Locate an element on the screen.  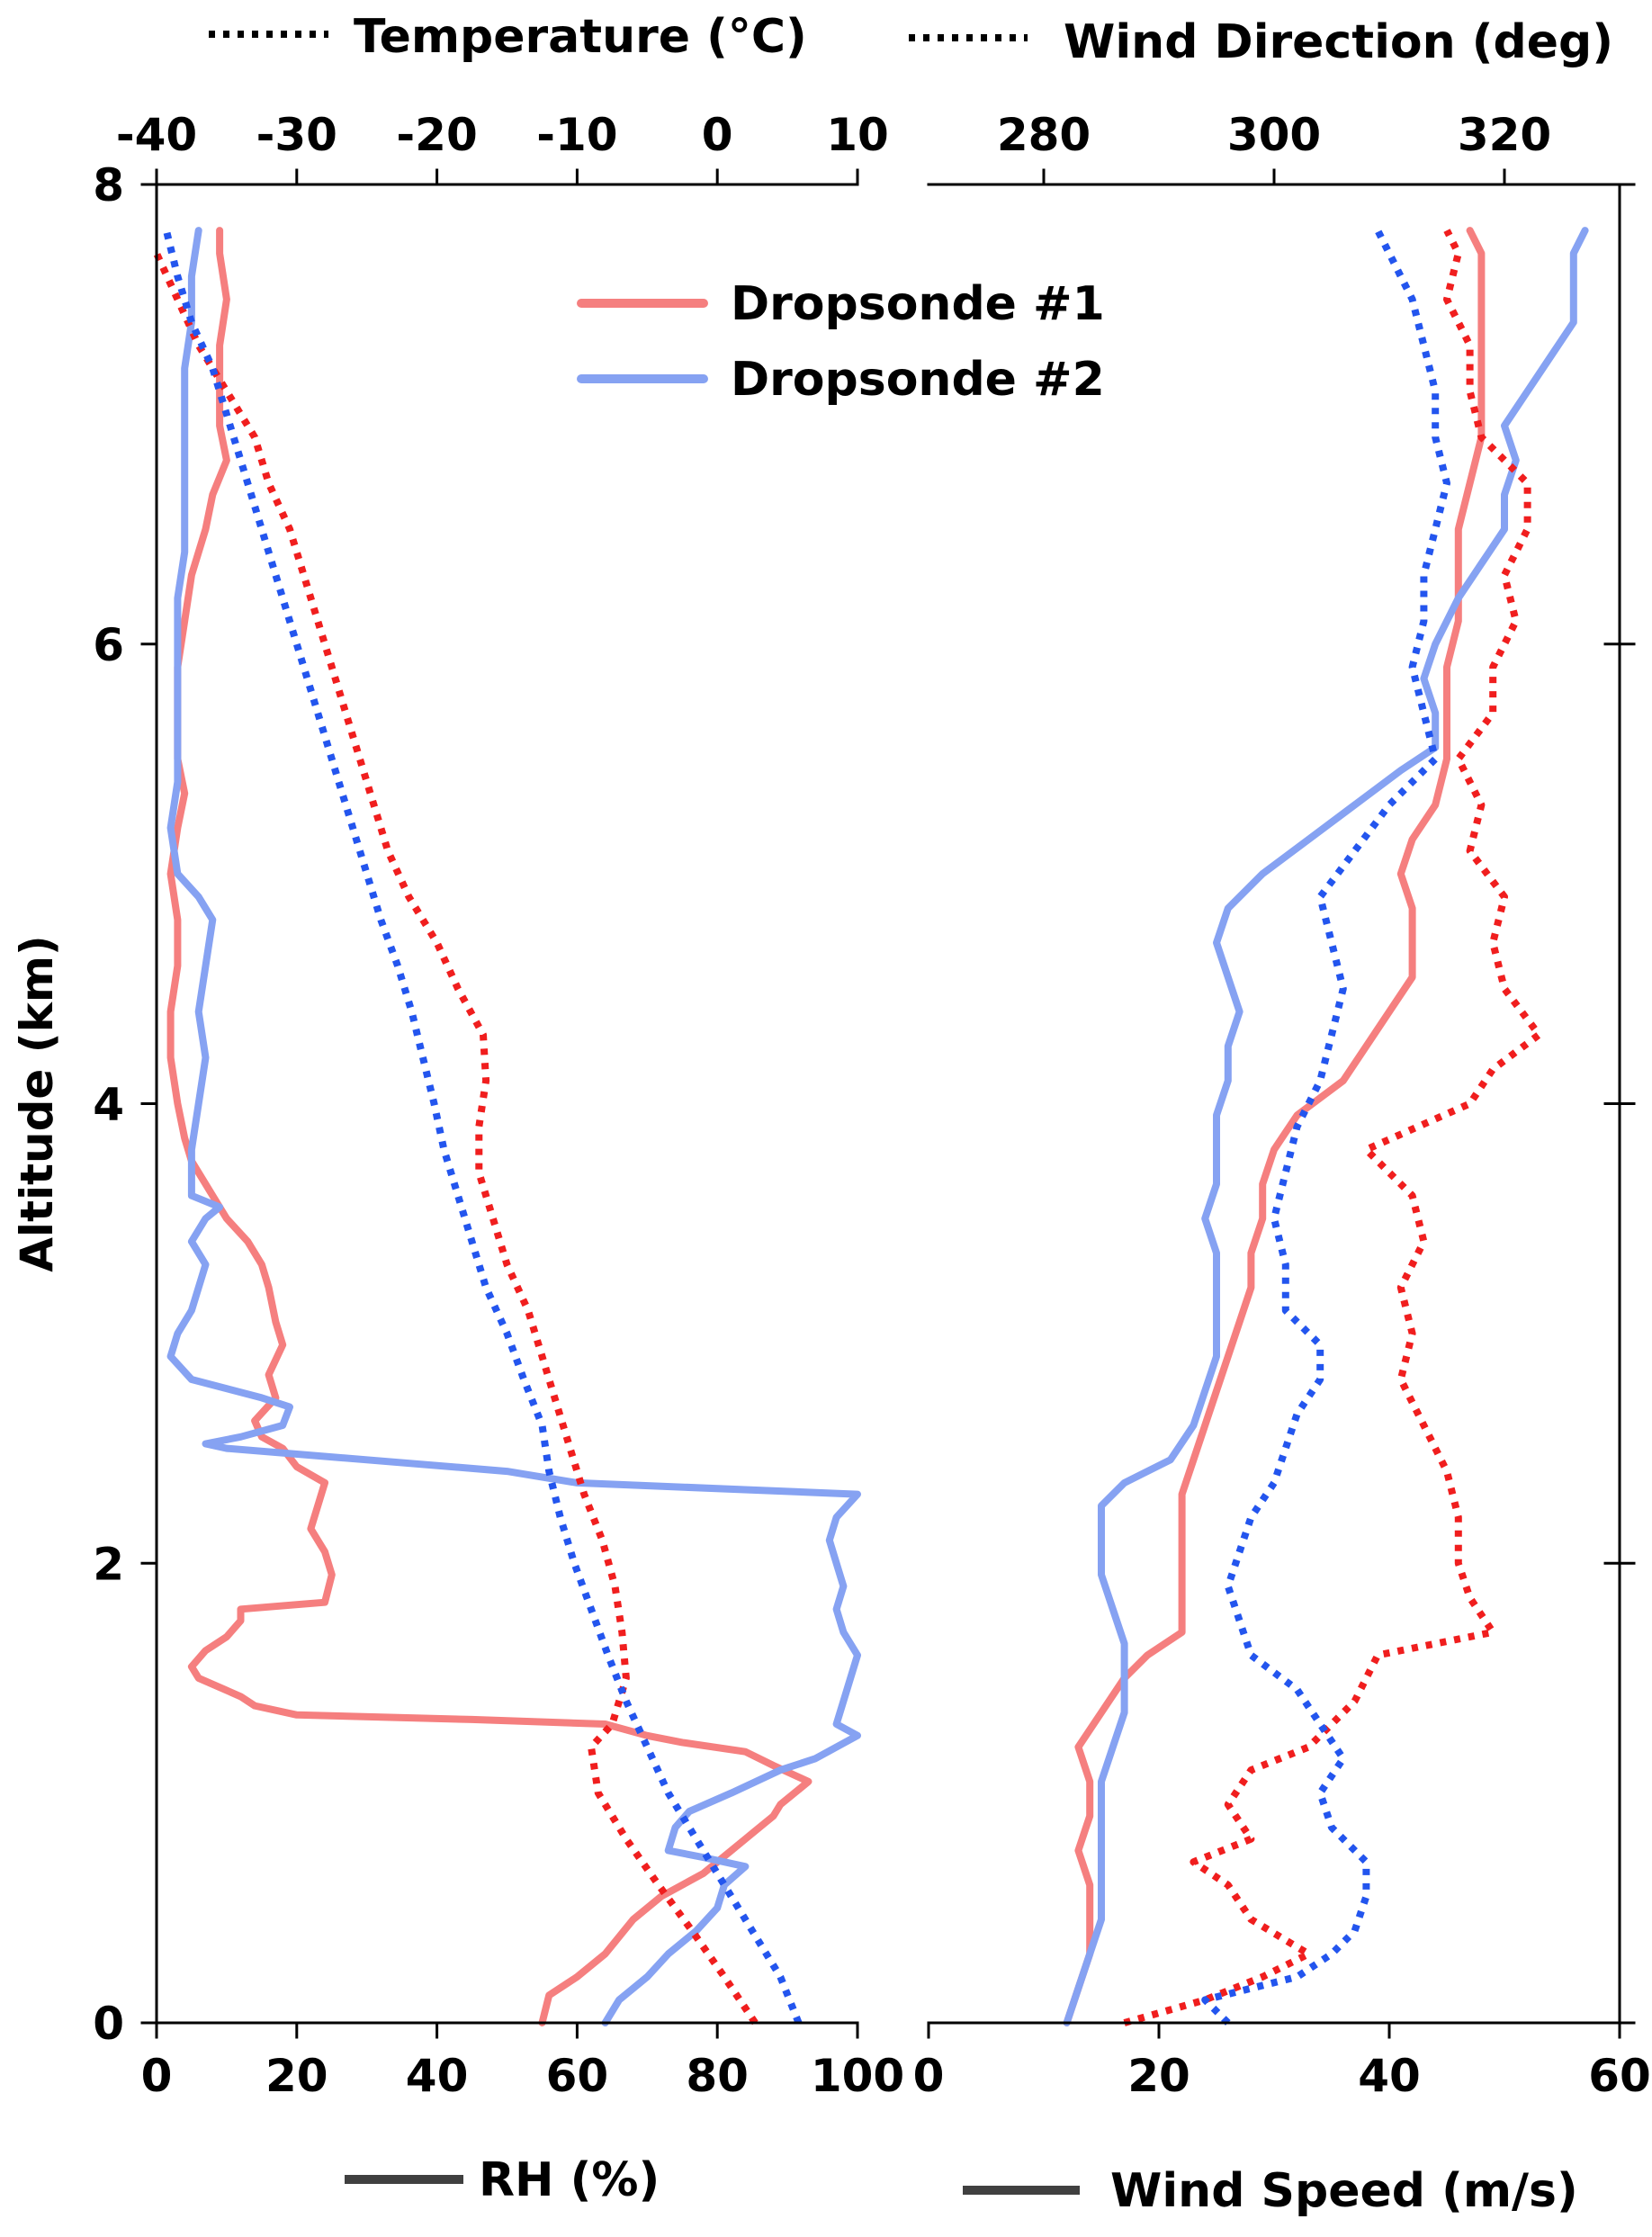
y-tick-label: 0 is located at coordinates (109, 2024).